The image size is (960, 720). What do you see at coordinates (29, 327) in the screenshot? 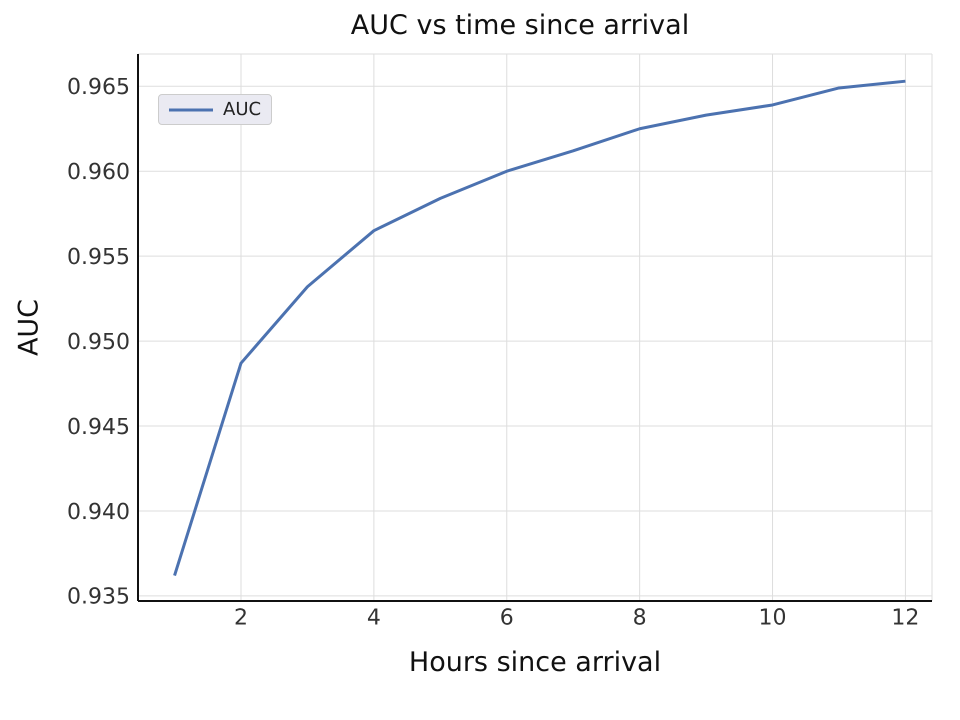
I see `y-axis-title: AUC` at bounding box center [29, 327].